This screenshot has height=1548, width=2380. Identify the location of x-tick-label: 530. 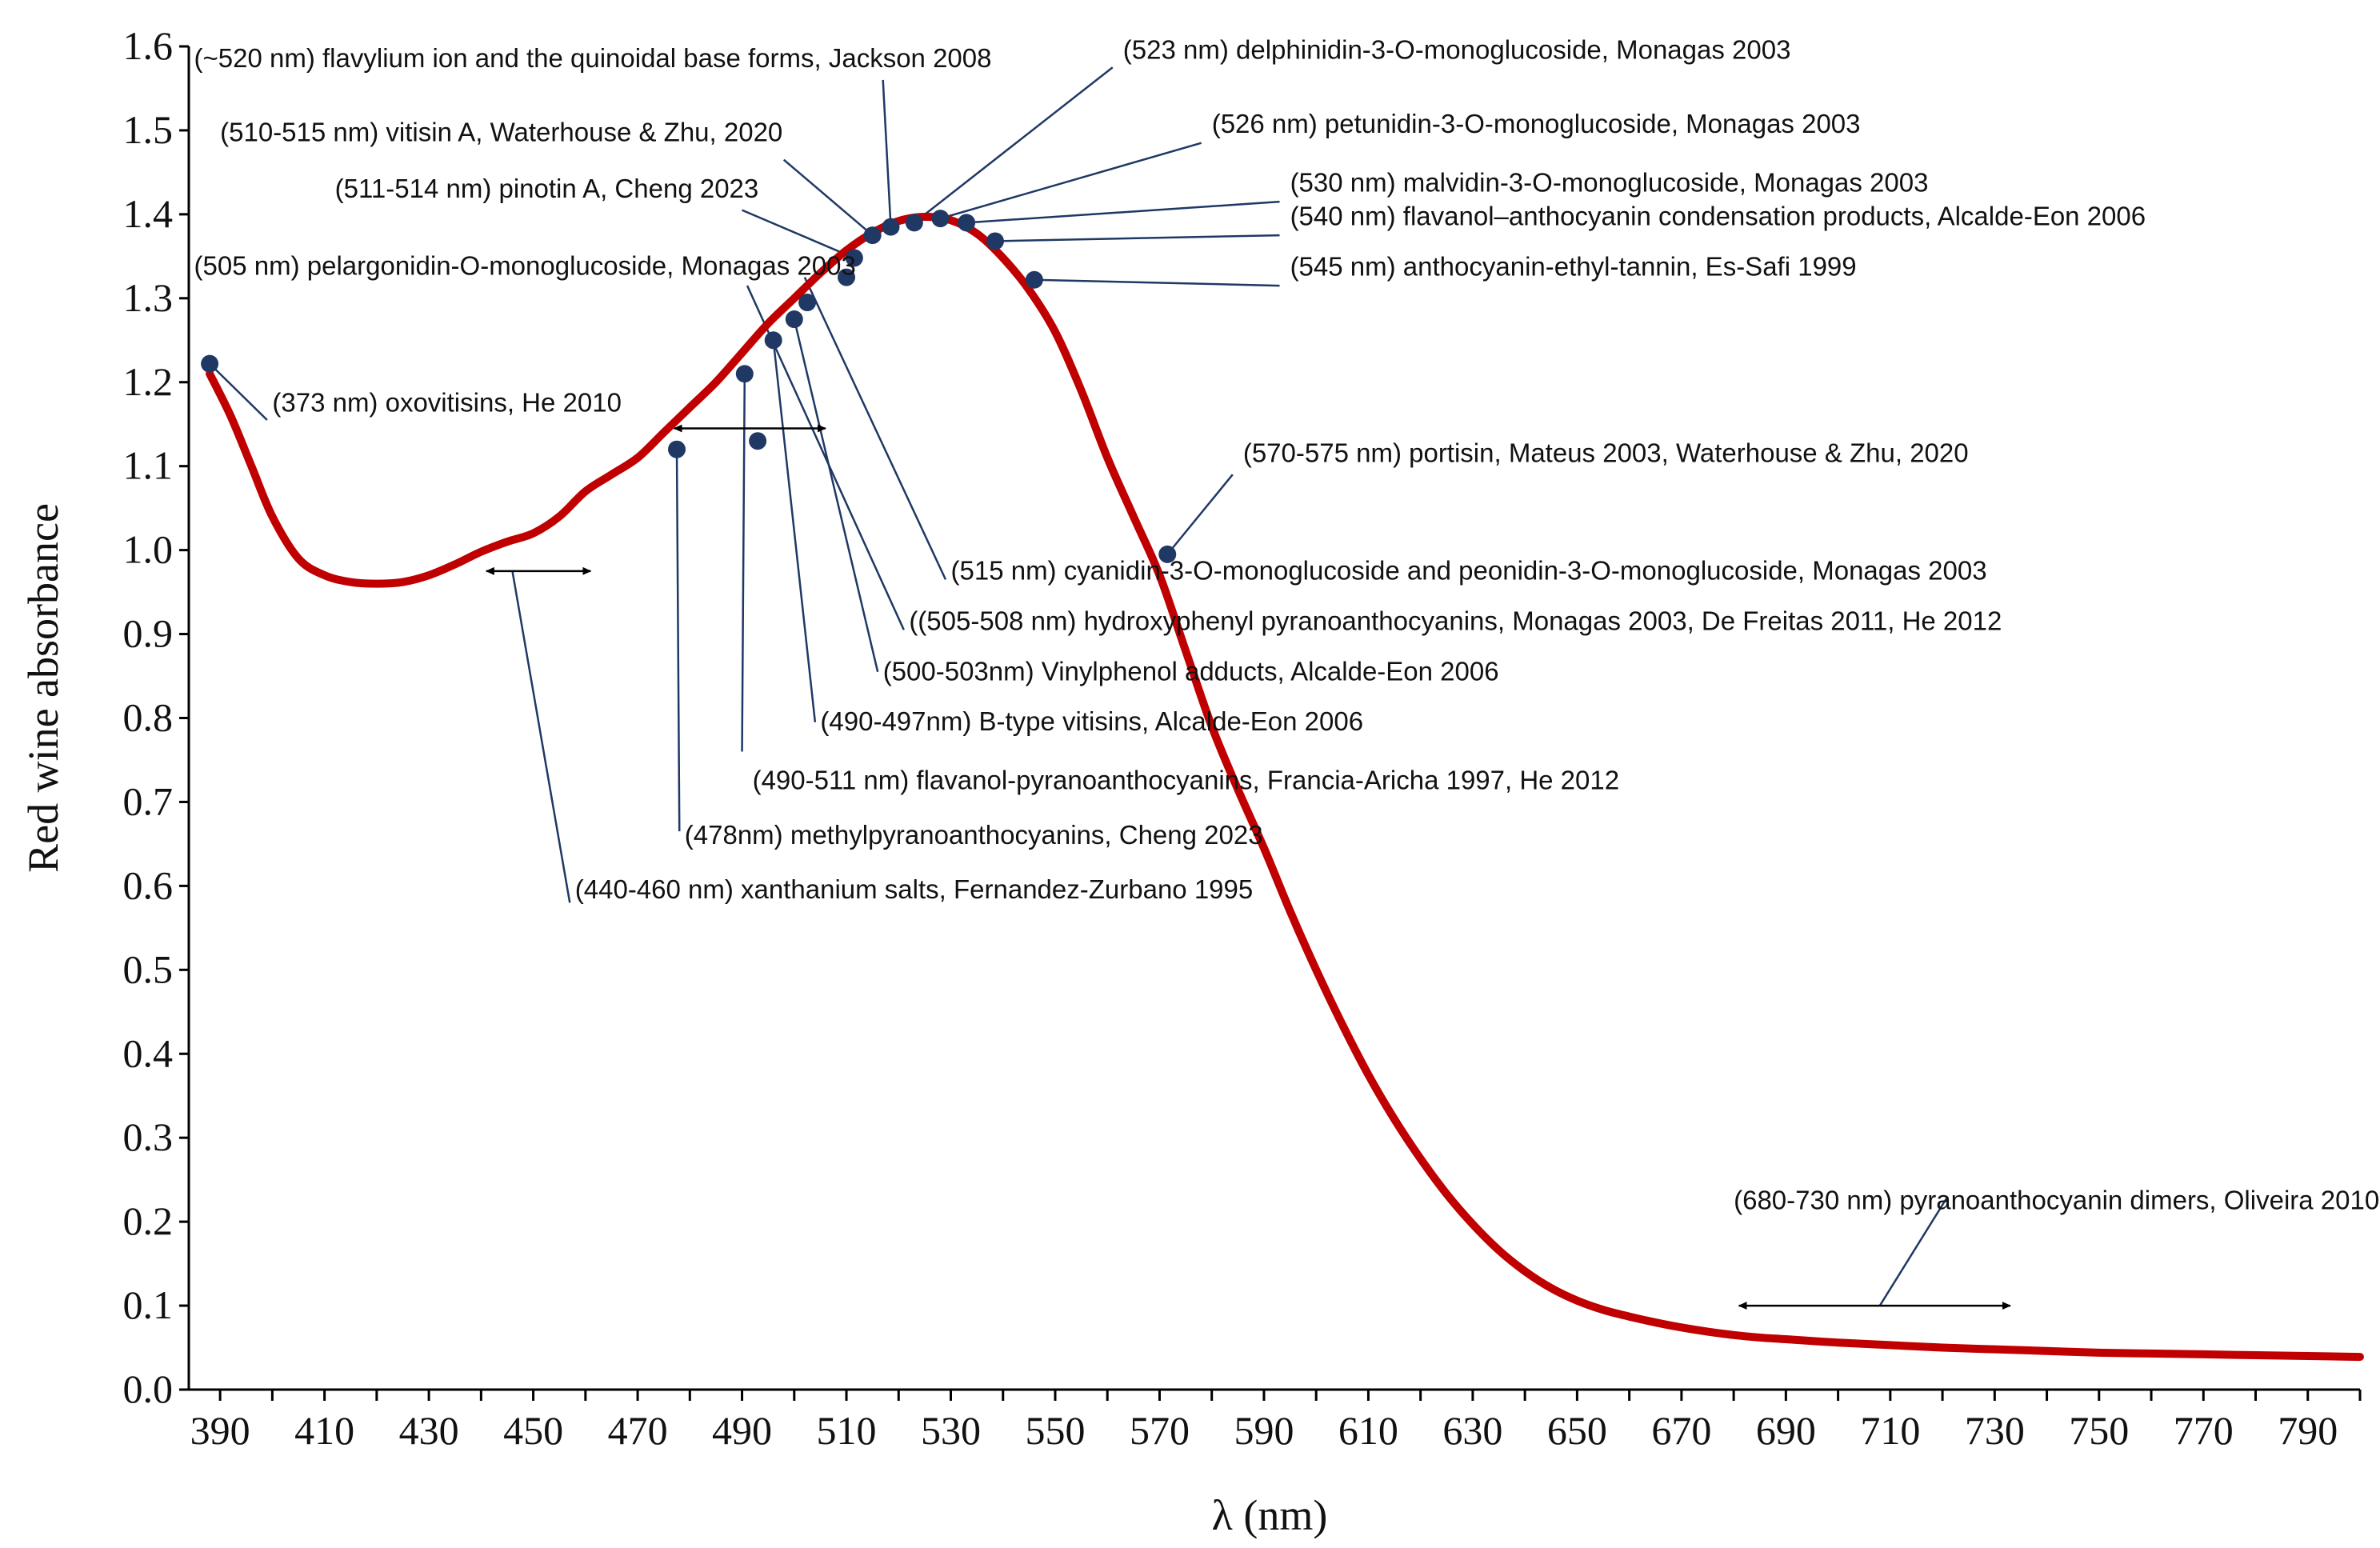
(951, 1430).